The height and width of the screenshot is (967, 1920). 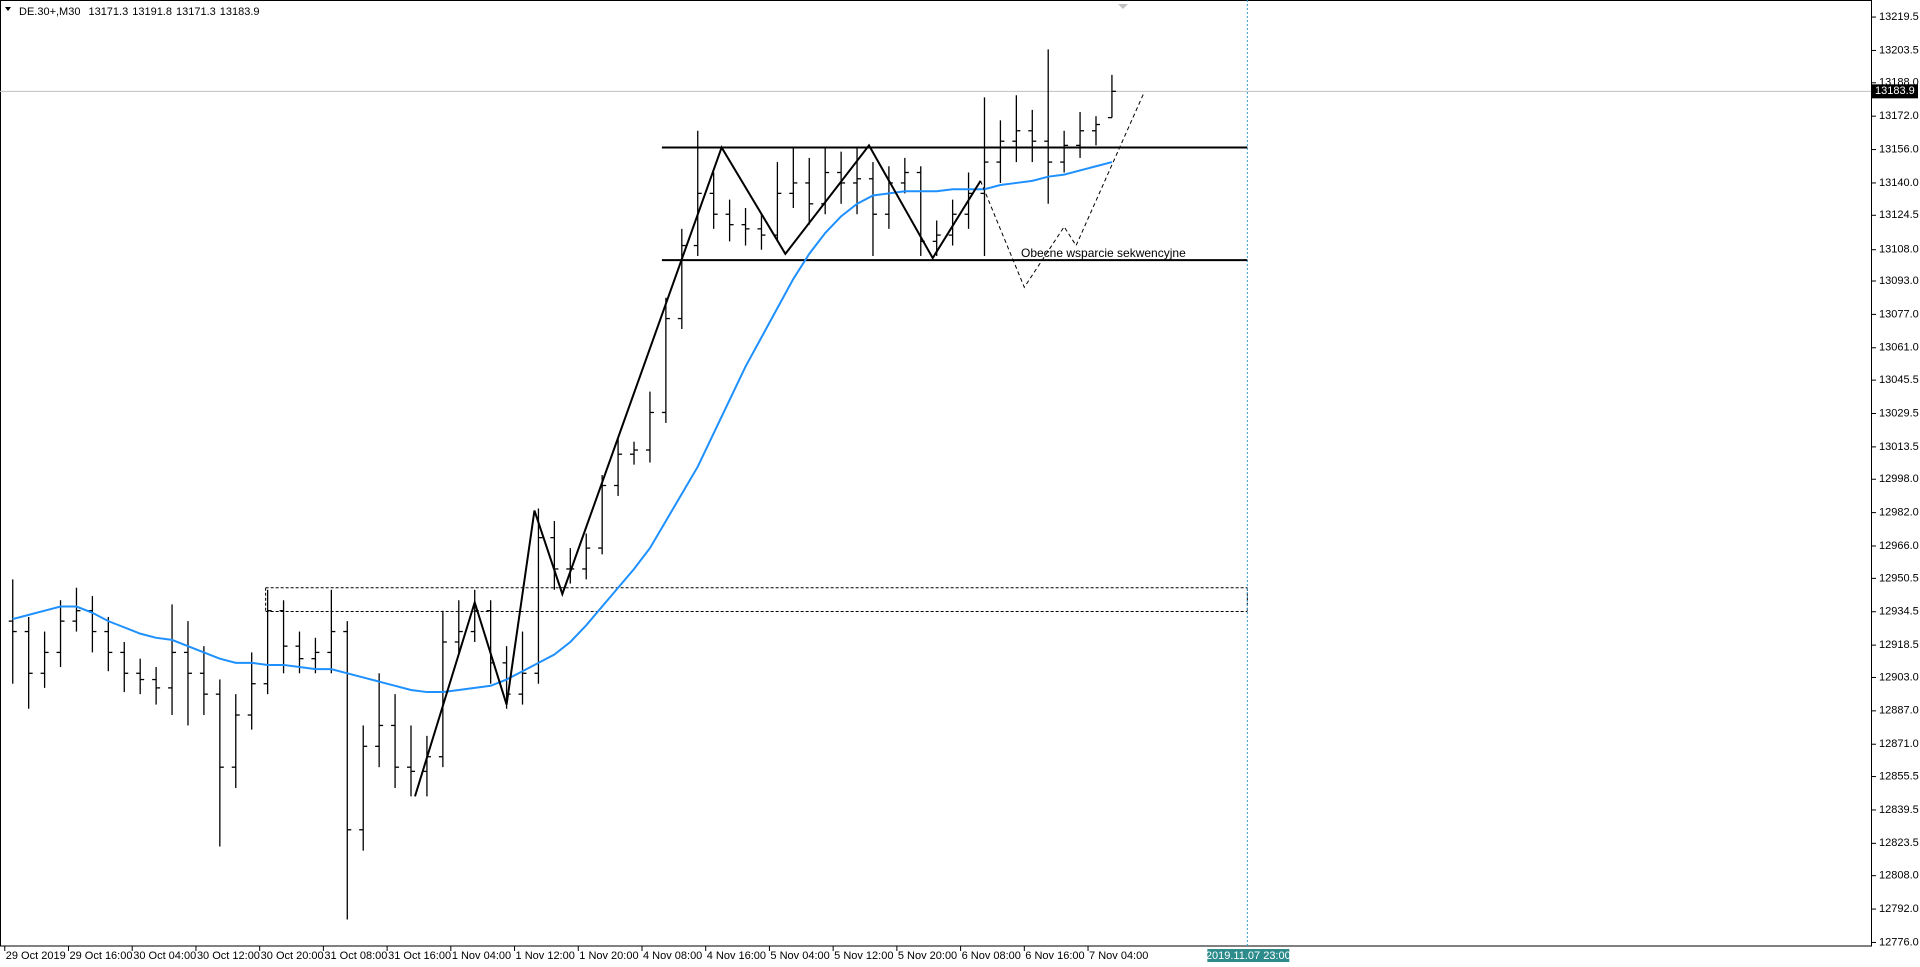 What do you see at coordinates (1899, 17) in the screenshot?
I see `y-tick-label: 13219.5` at bounding box center [1899, 17].